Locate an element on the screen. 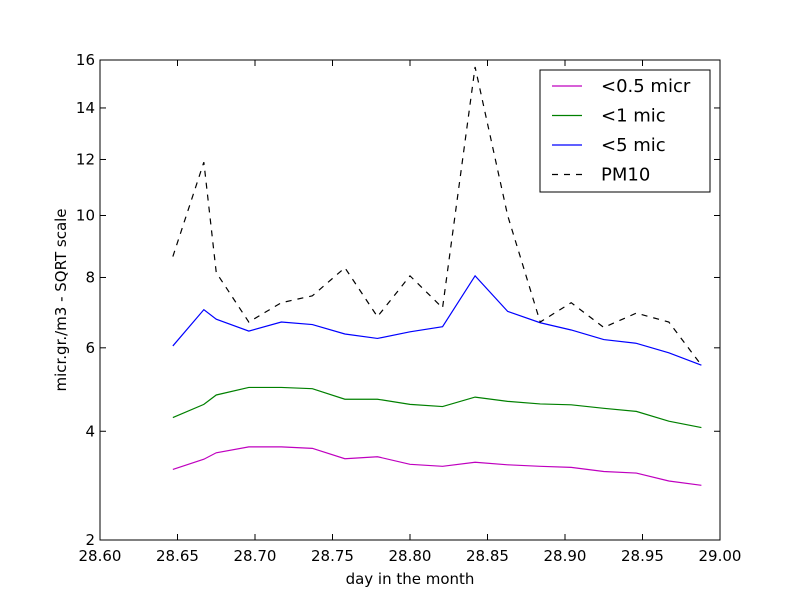  x-tick-label: 28.85 is located at coordinates (487, 556).